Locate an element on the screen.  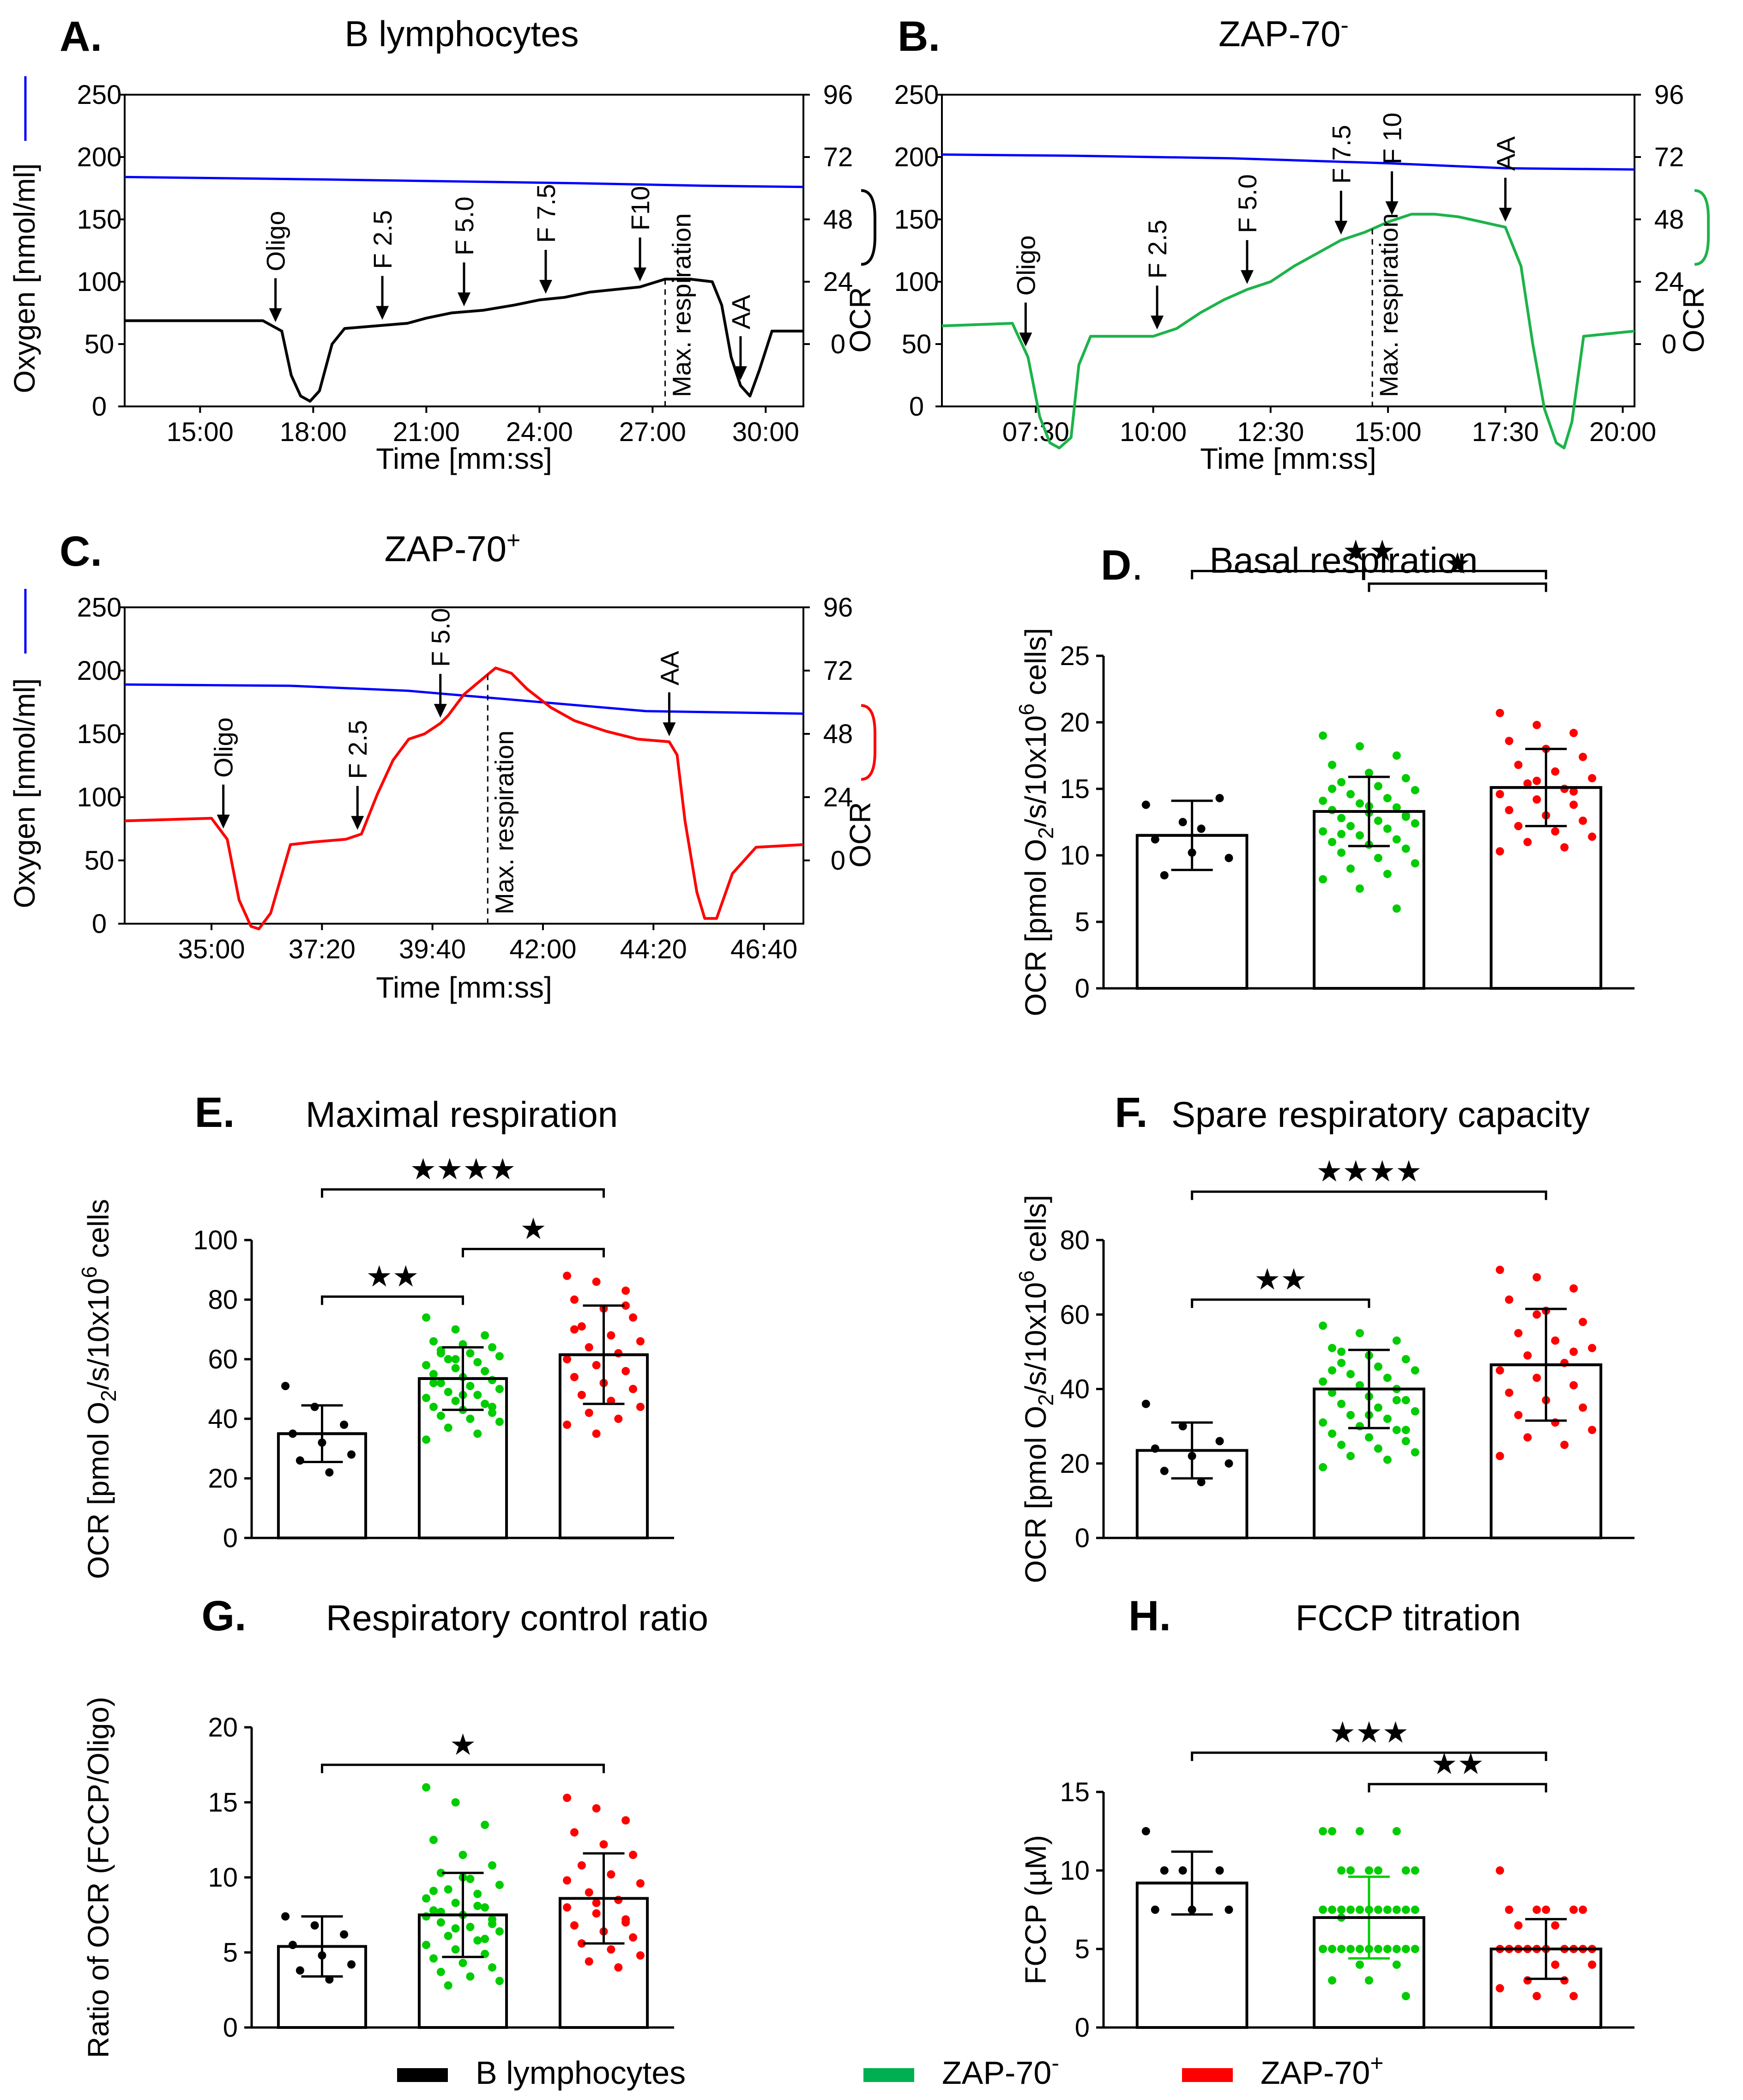
significance-stars: ★★★★ is located at coordinates (463, 1169).